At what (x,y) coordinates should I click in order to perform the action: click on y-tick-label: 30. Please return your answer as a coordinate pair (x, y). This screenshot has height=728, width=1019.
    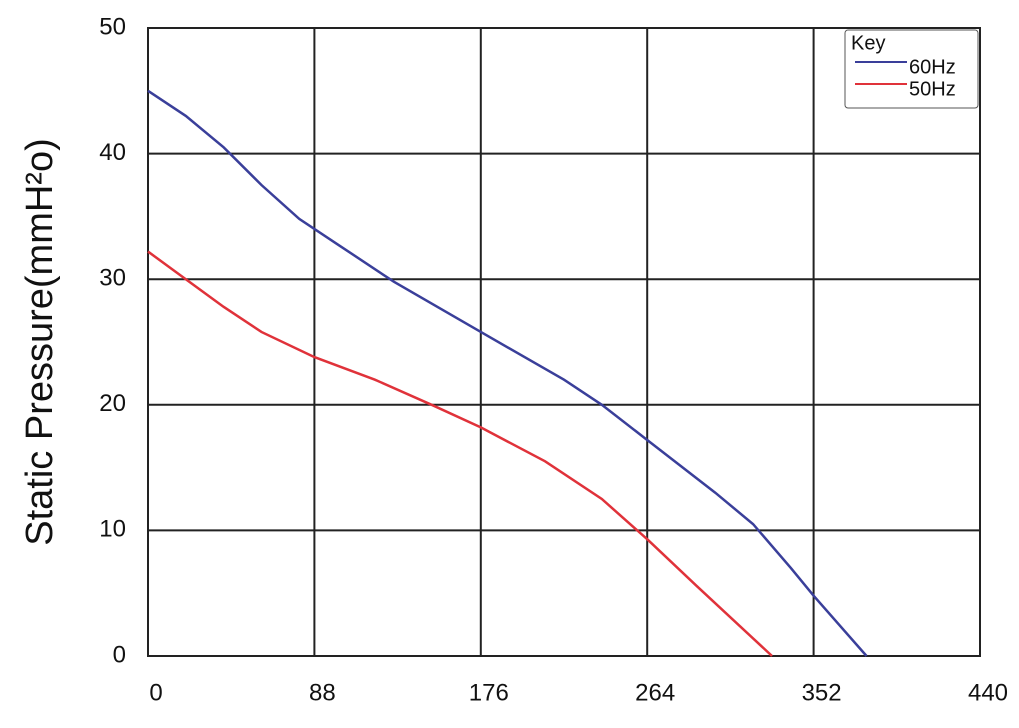
    Looking at the image, I should click on (112, 278).